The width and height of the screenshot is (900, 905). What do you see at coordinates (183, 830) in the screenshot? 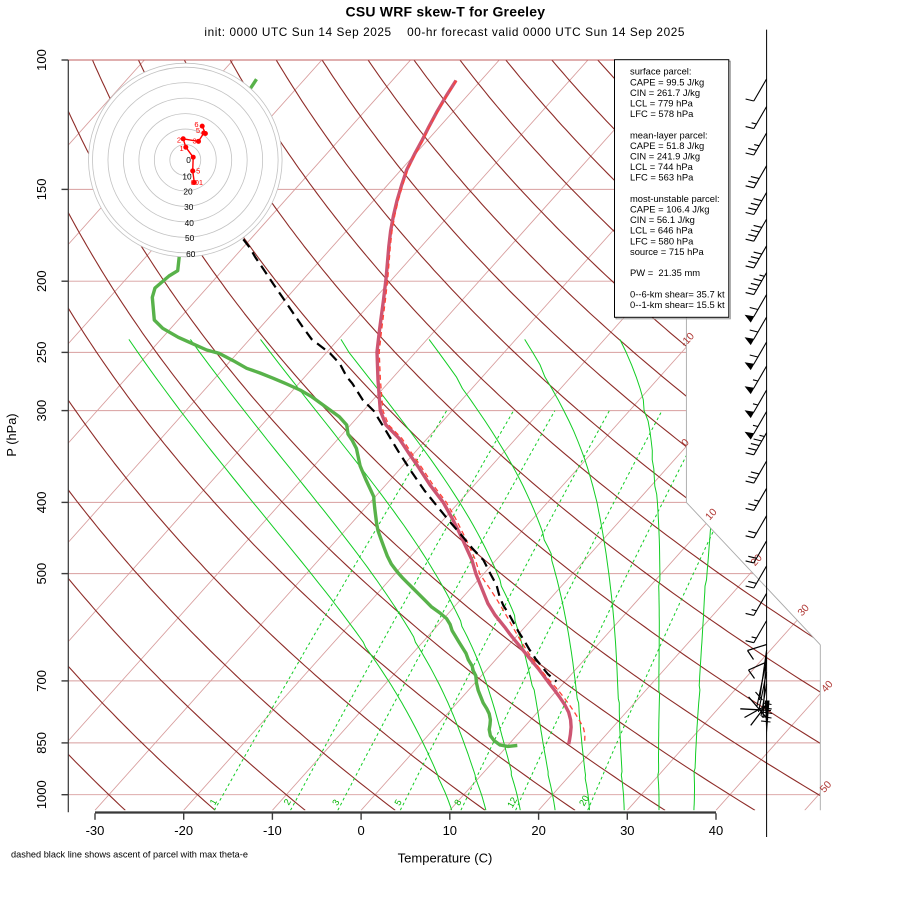
I see `svg-text: -20` at bounding box center [183, 830].